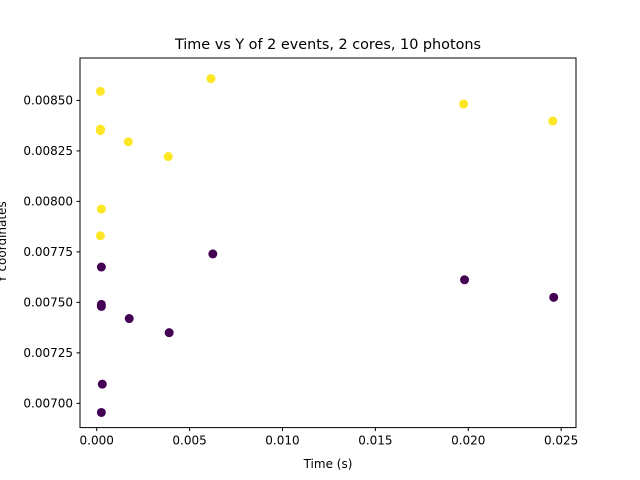 This screenshot has height=480, width=640. I want to click on y-tick-label-3: 0.00775, so click(48, 252).